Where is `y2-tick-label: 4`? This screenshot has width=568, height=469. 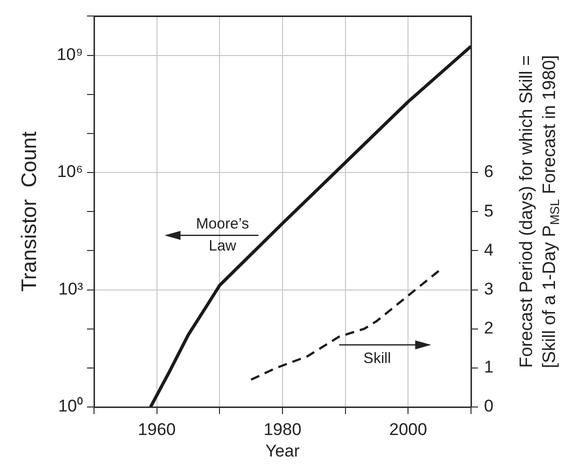 y2-tick-label: 4 is located at coordinates (489, 250).